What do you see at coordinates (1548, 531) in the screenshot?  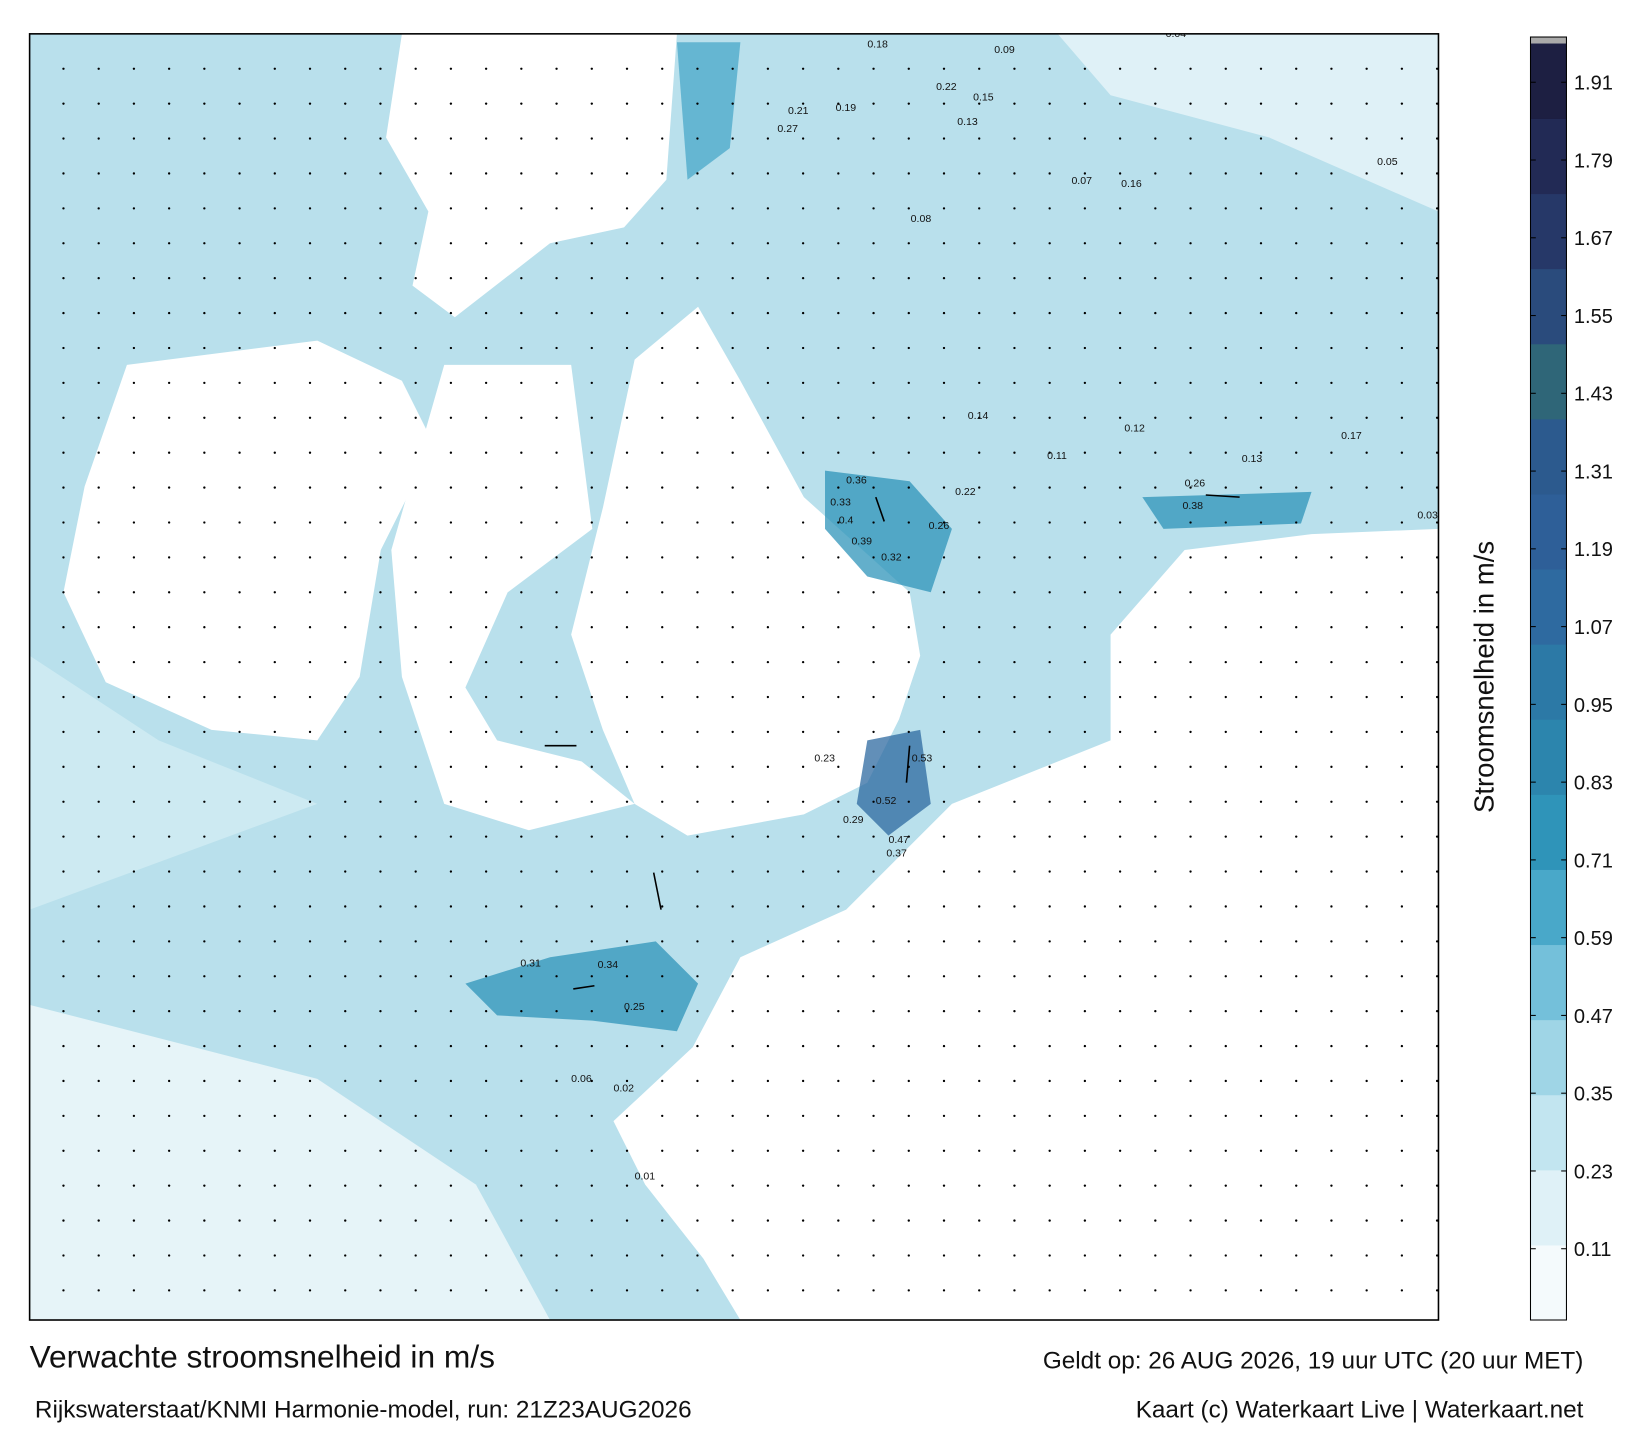 I see `colorbar-band` at bounding box center [1548, 531].